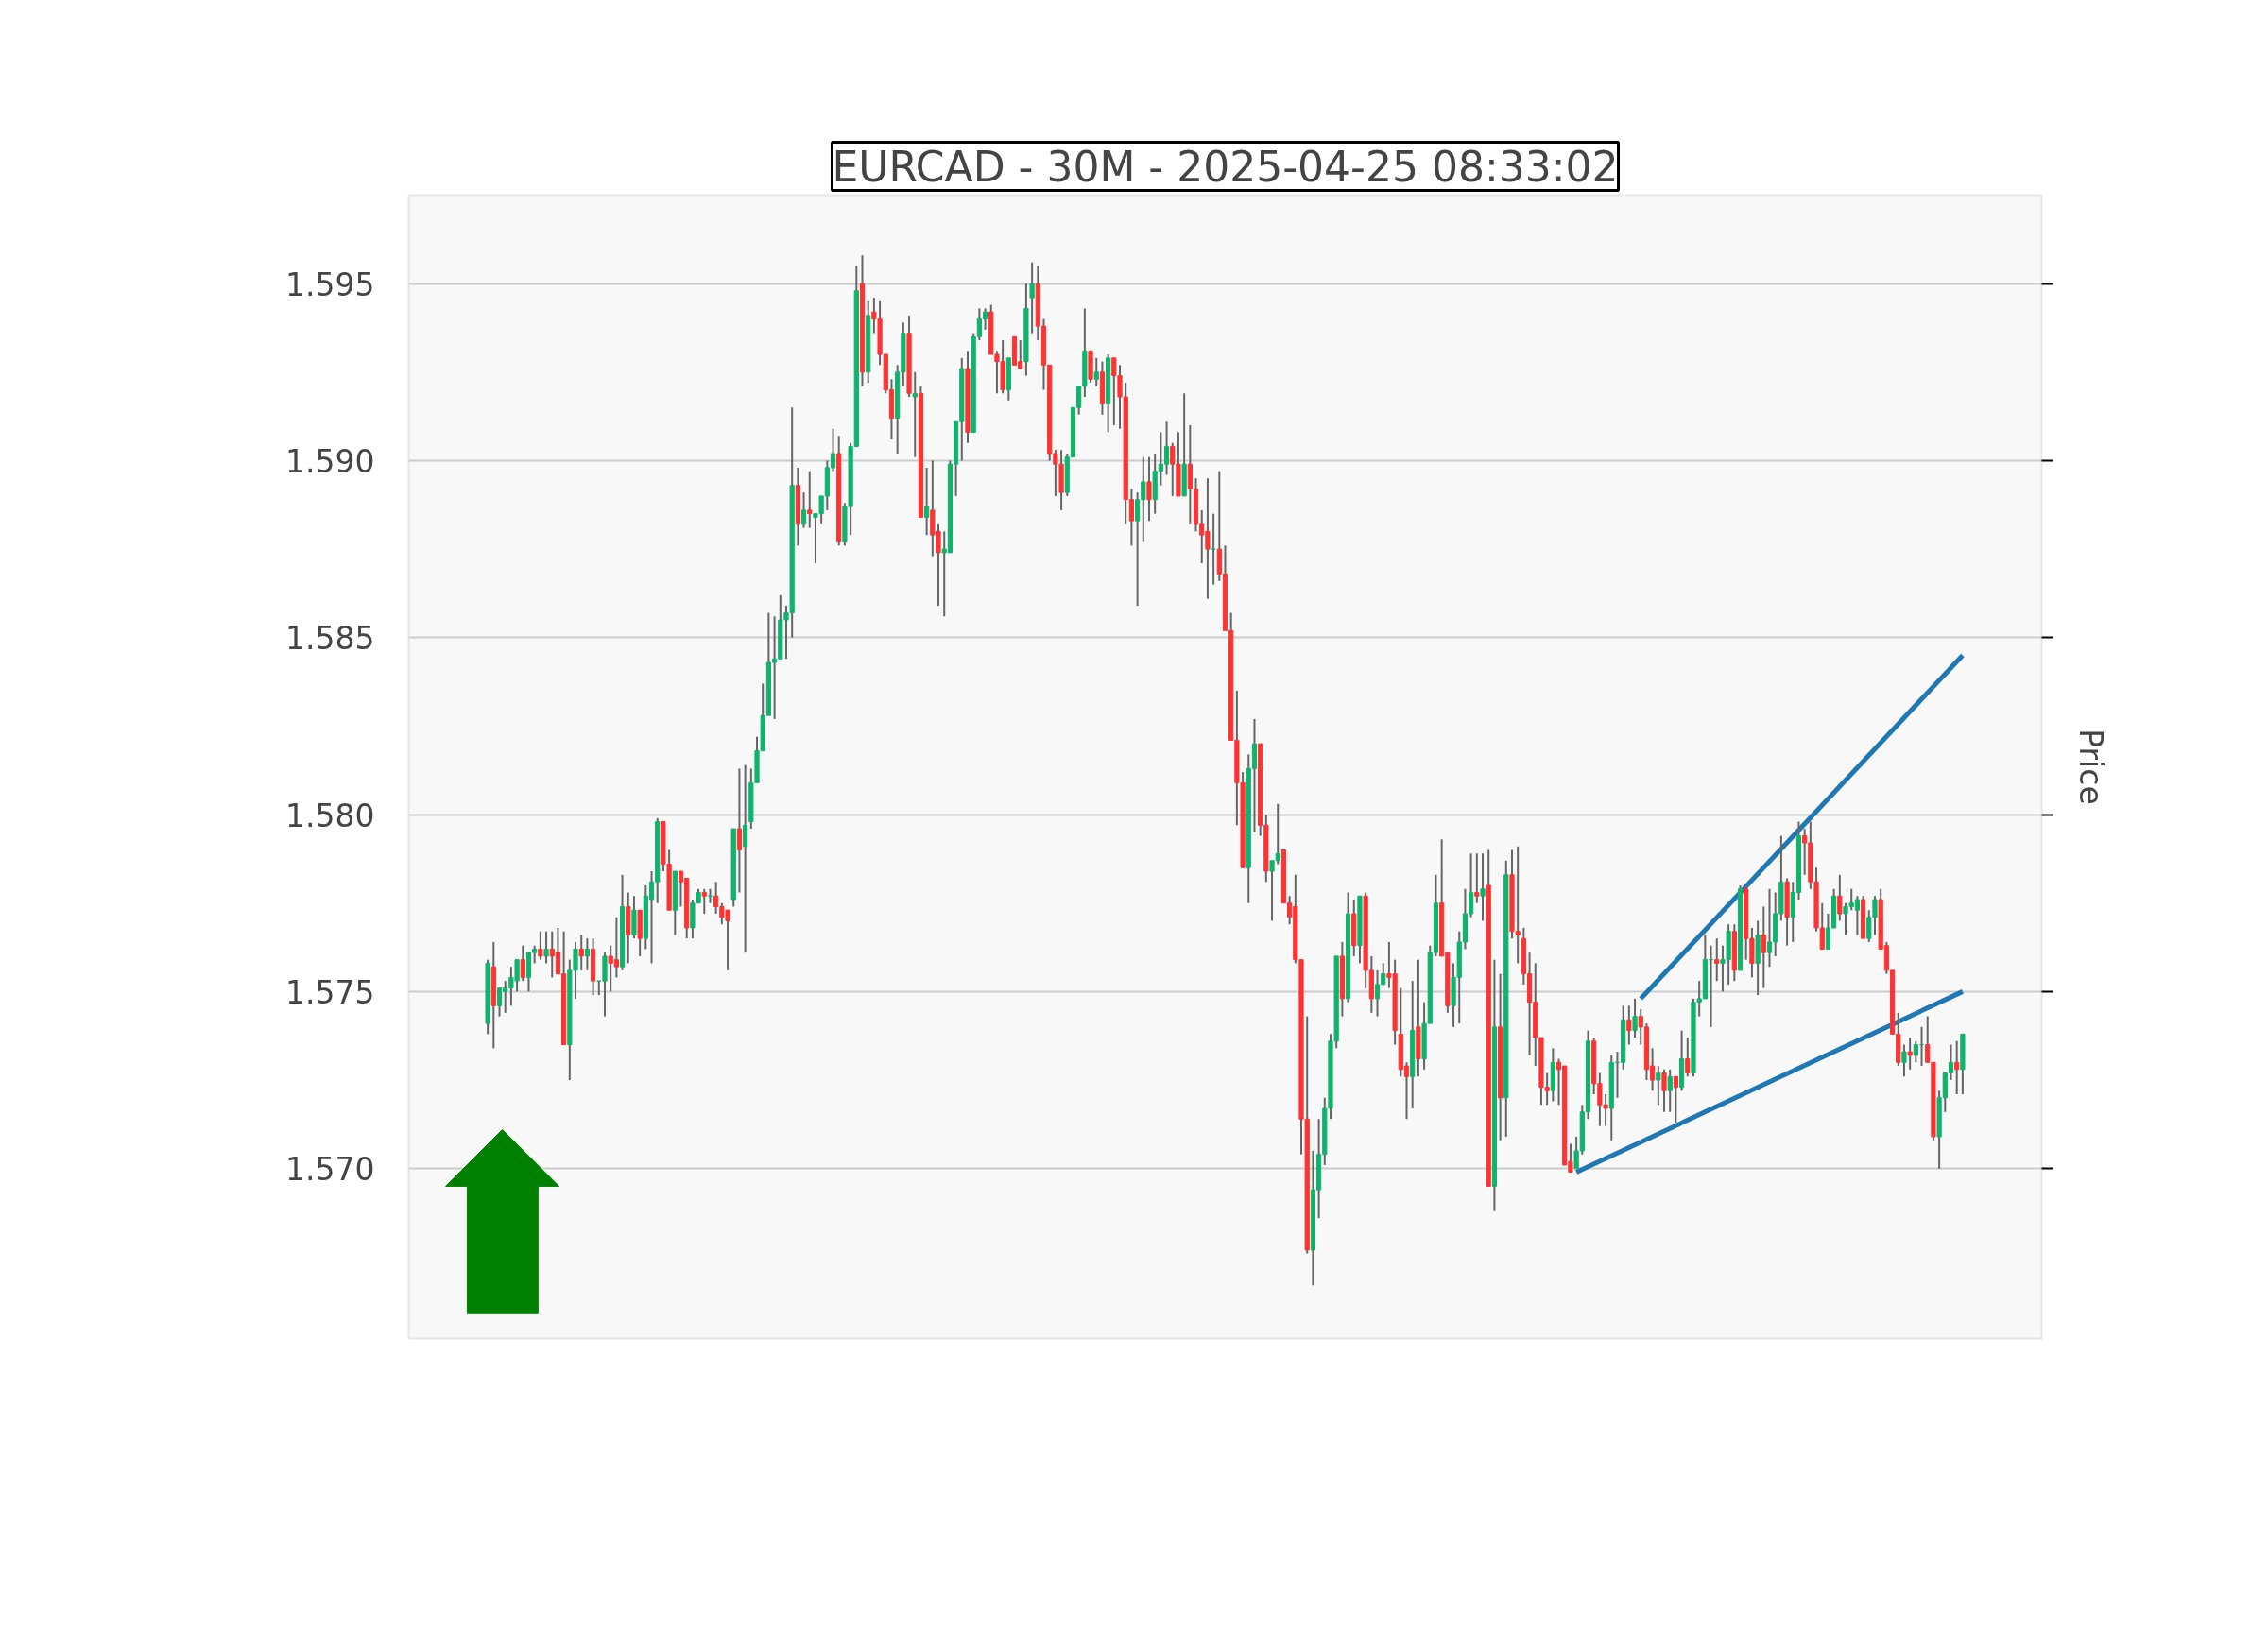 Image resolution: width=2268 pixels, height=1630 pixels. I want to click on y-tick-label: 1.575, so click(330, 992).